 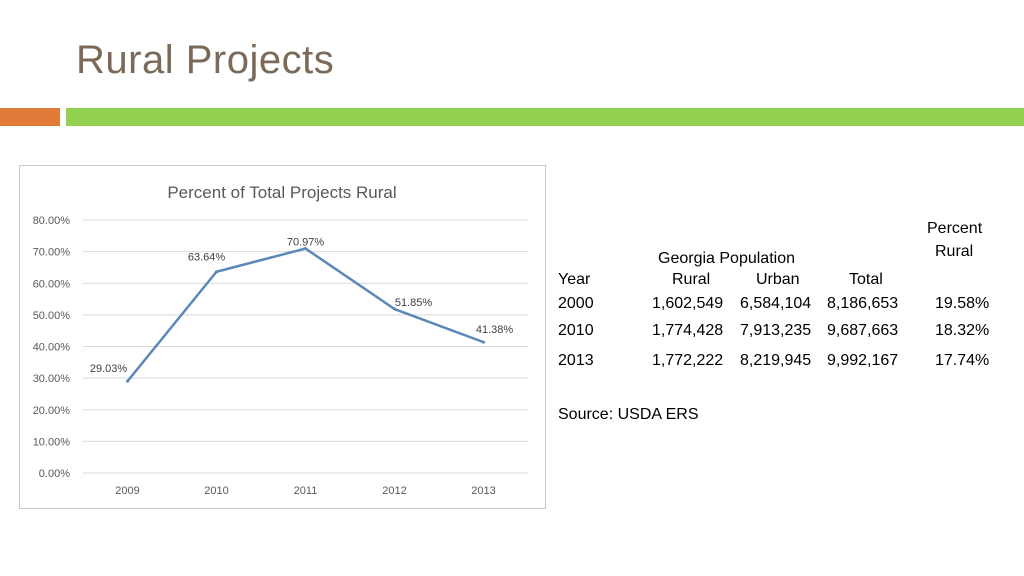 What do you see at coordinates (483, 491) in the screenshot?
I see `x-tick-label: 2013` at bounding box center [483, 491].